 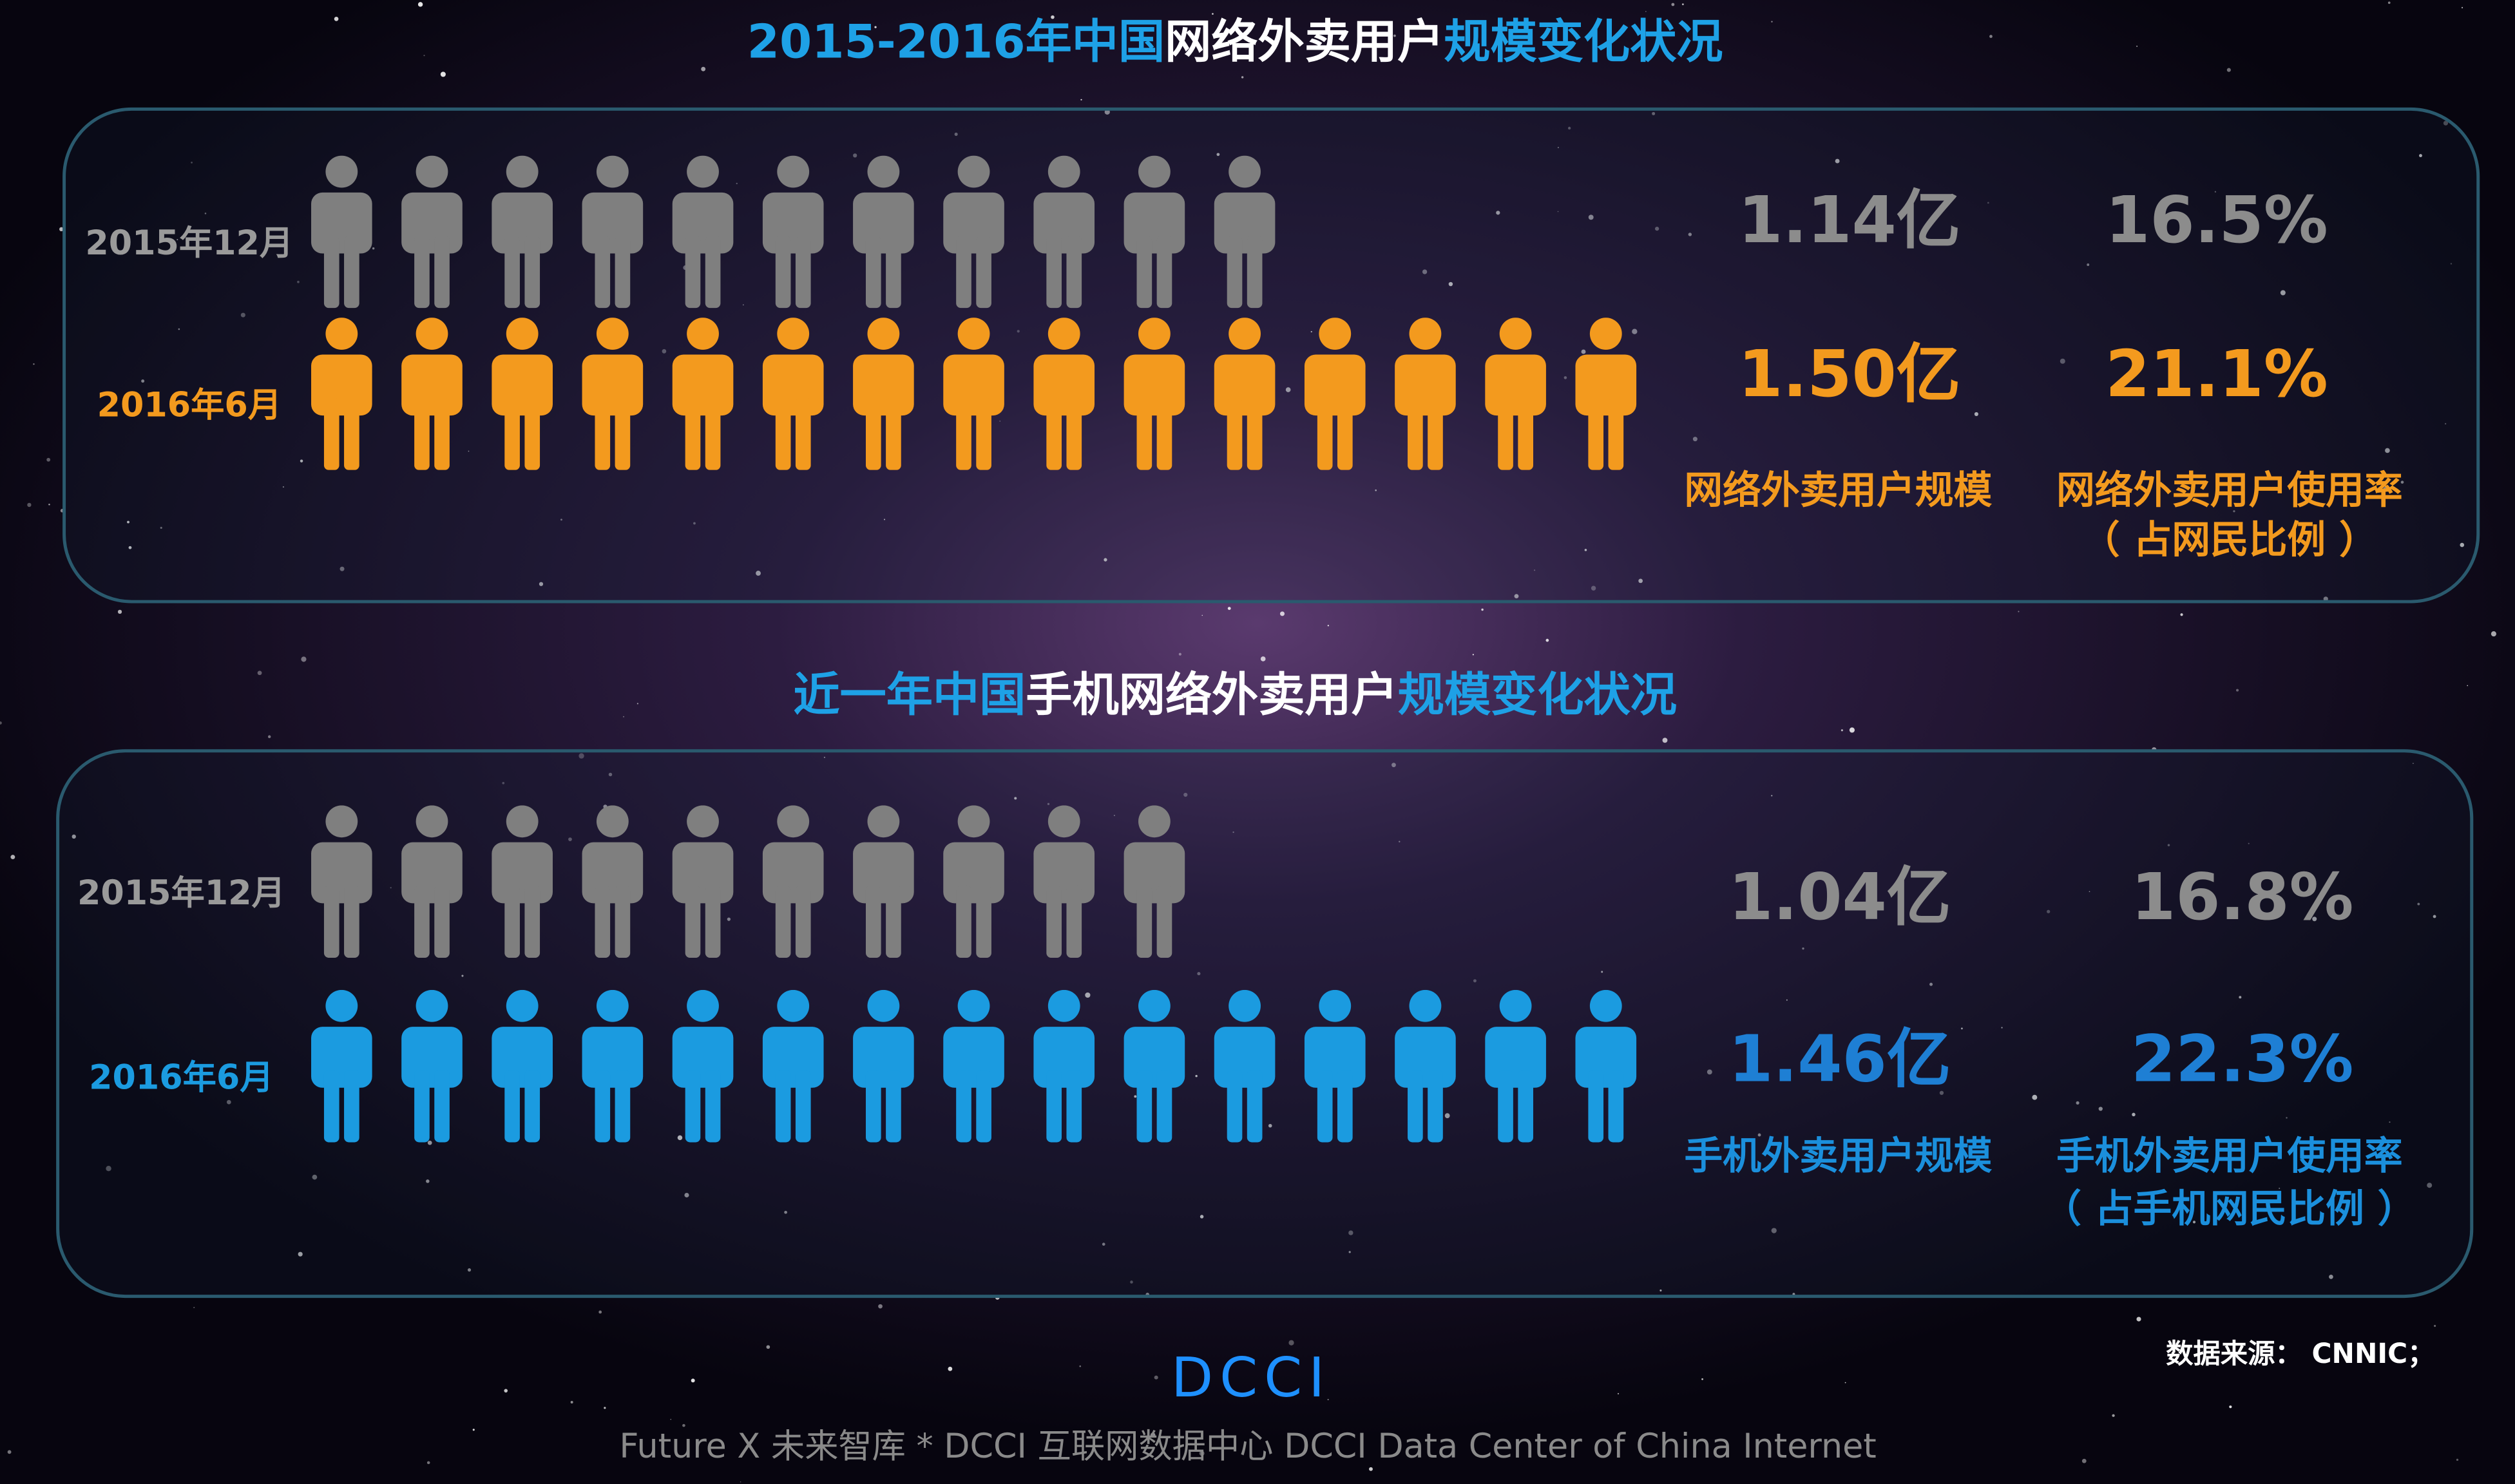 What do you see at coordinates (1849, 375) in the screenshot?
I see `user-scale: 1.50亿` at bounding box center [1849, 375].